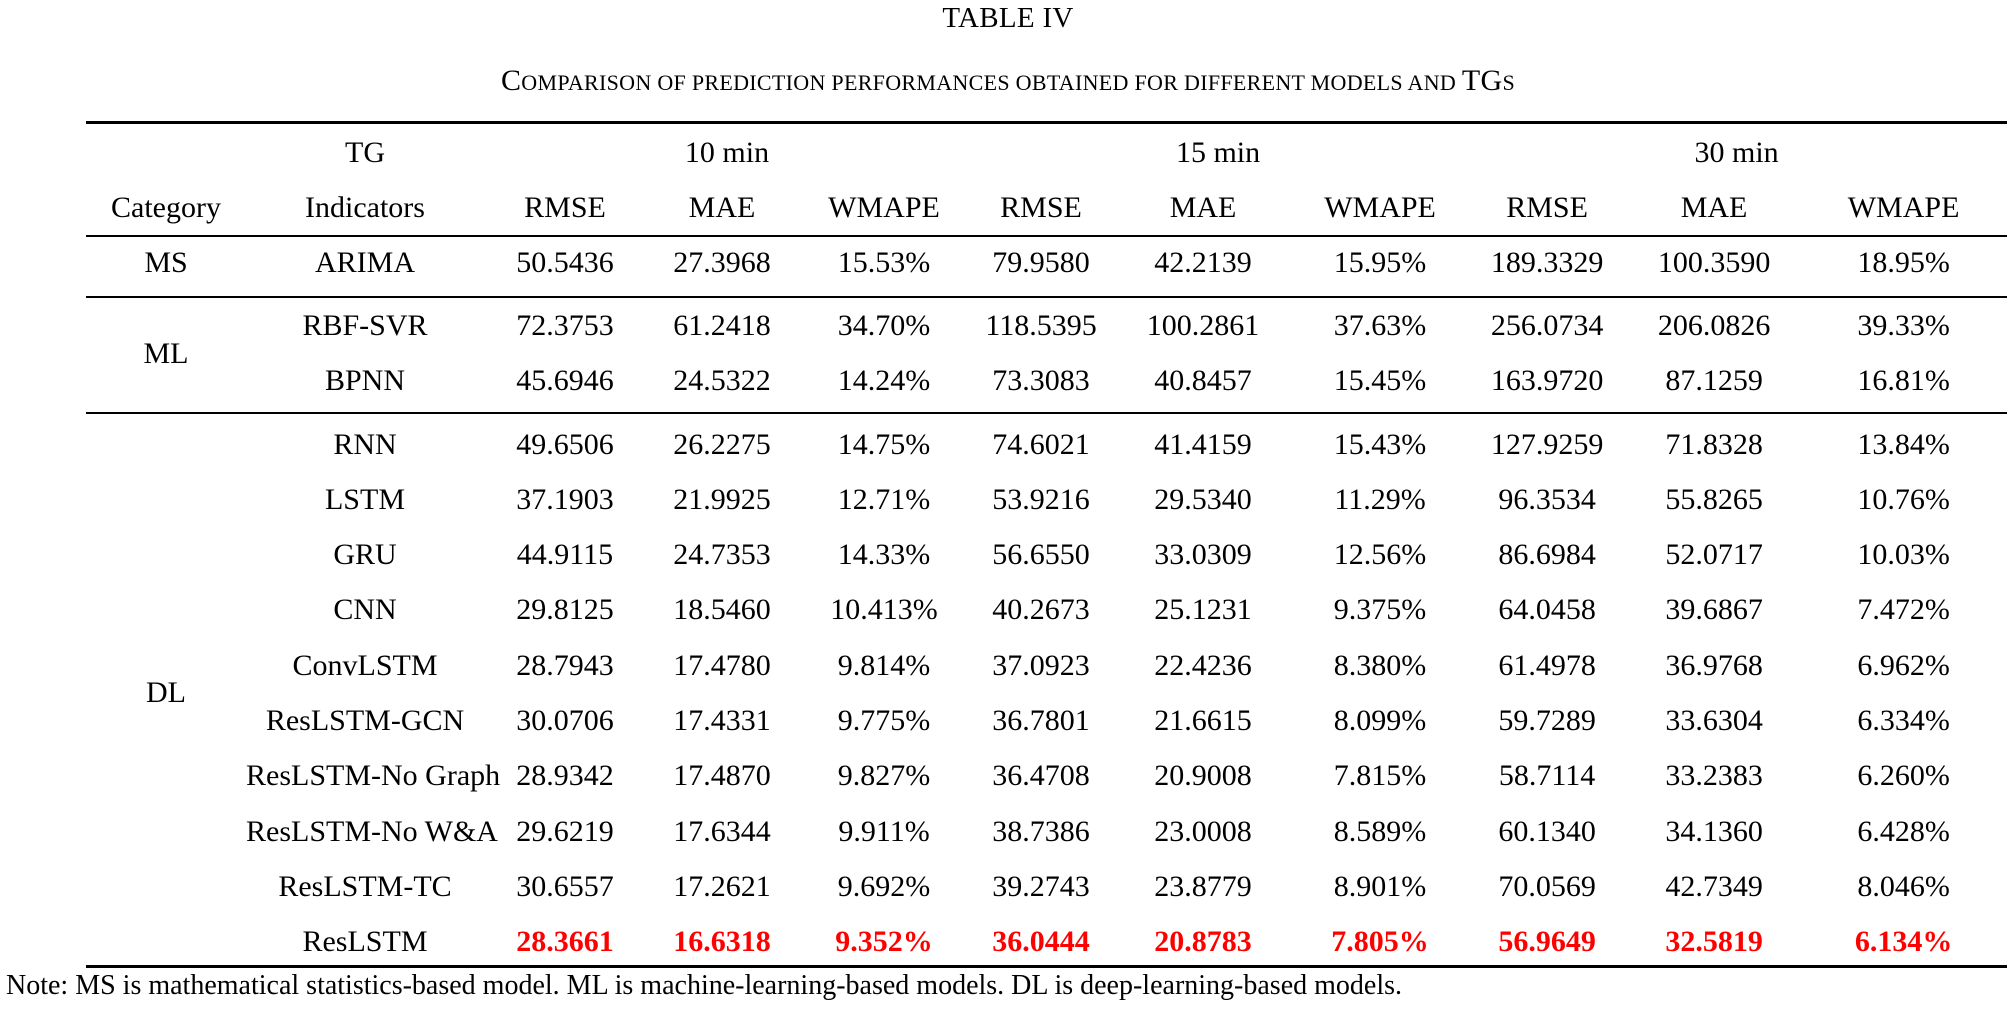 The width and height of the screenshot is (2016, 1009). Describe the element at coordinates (722, 610) in the screenshot. I see `value-cell: 18.5460` at that location.